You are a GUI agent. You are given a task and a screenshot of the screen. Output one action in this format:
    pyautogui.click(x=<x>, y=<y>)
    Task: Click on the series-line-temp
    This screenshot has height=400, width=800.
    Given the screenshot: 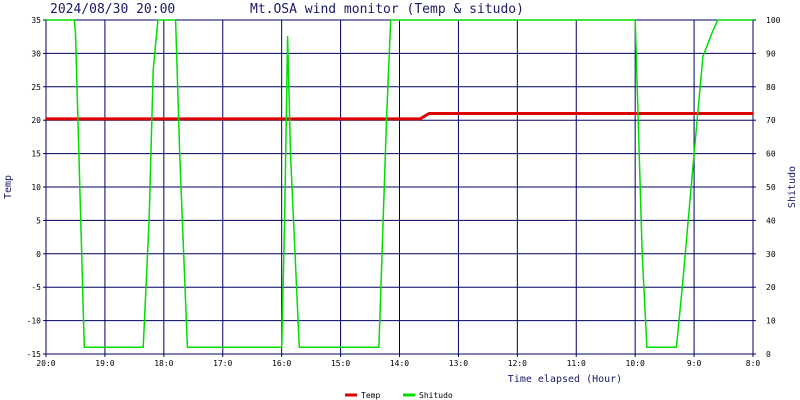 What is the action you would take?
    pyautogui.click(x=399, y=116)
    